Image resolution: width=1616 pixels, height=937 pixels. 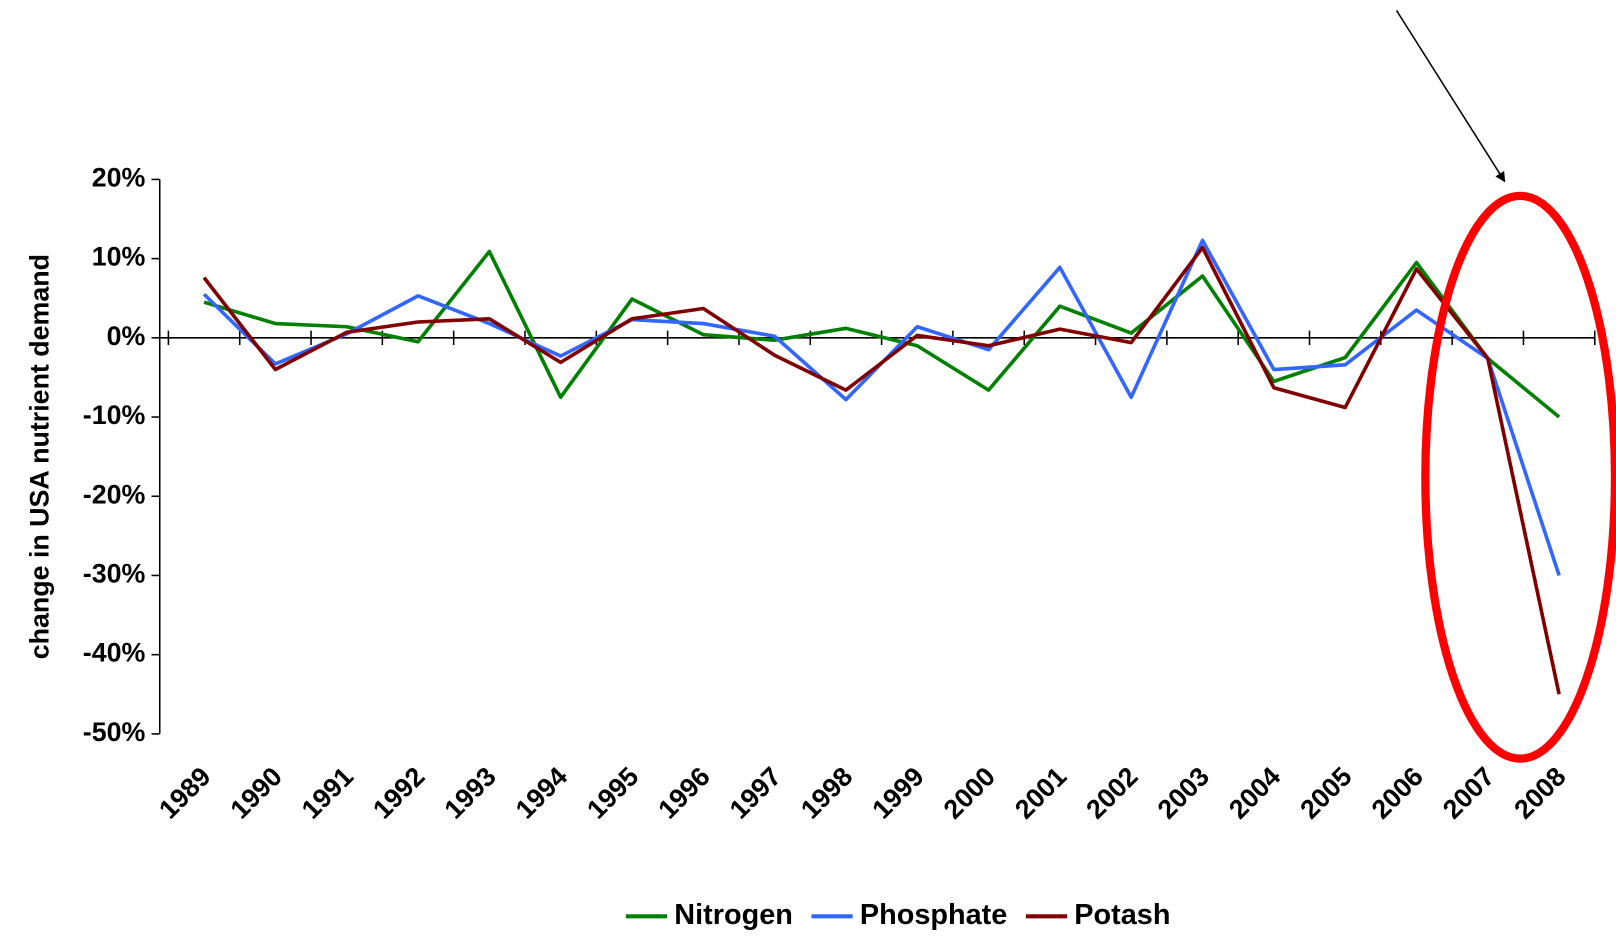 What do you see at coordinates (398, 792) in the screenshot?
I see `x-tick-label: 1992` at bounding box center [398, 792].